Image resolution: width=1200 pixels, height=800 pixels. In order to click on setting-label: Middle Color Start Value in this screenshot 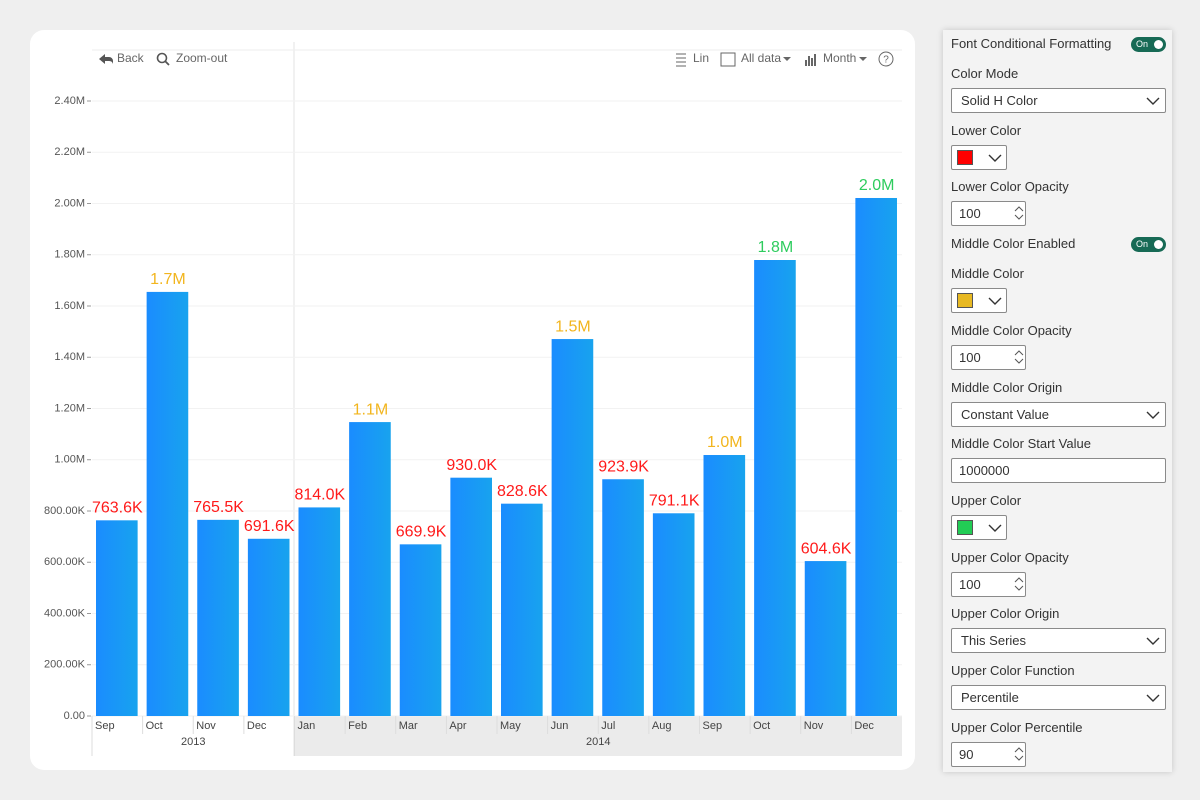, I will do `click(1021, 444)`.